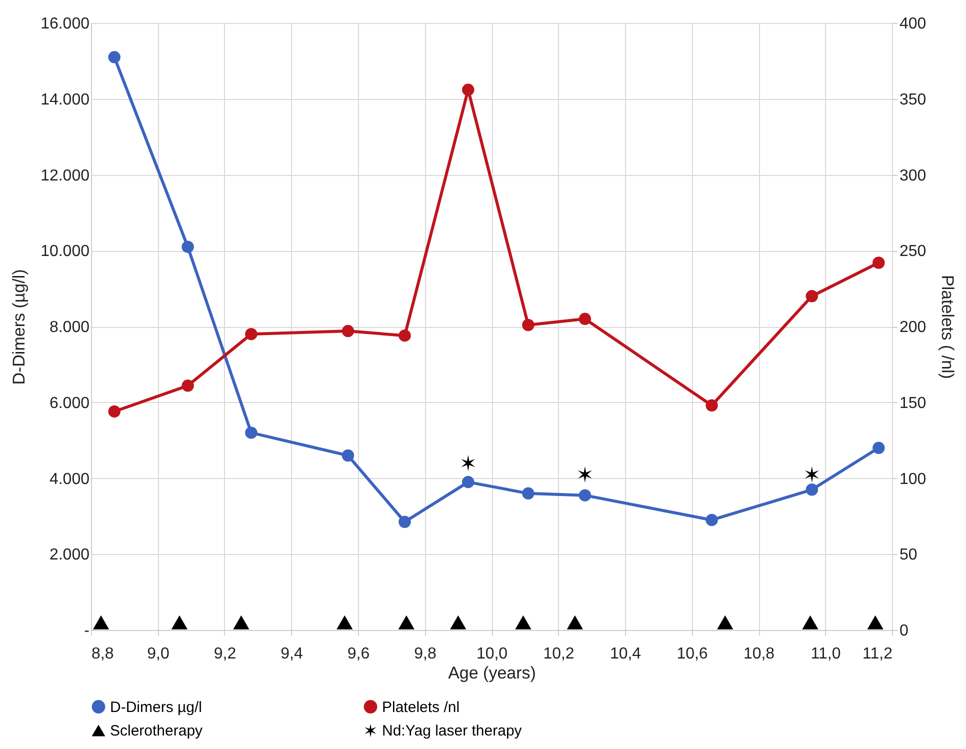 The height and width of the screenshot is (749, 966). I want to click on y2-tick-label: 100, so click(913, 479).